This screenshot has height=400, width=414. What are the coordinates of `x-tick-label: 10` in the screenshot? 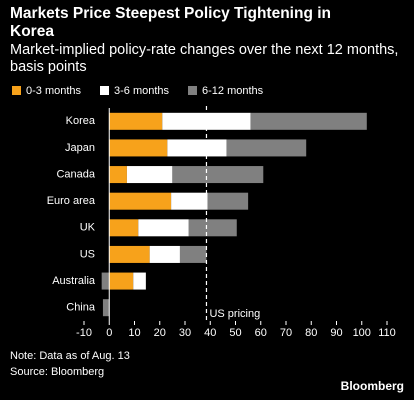 It's located at (134, 333).